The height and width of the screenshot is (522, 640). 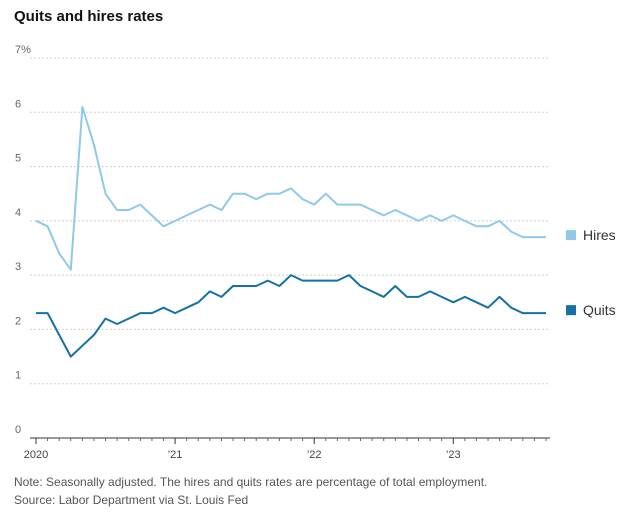 I want to click on y-tick-label: 7%, so click(x=23, y=50).